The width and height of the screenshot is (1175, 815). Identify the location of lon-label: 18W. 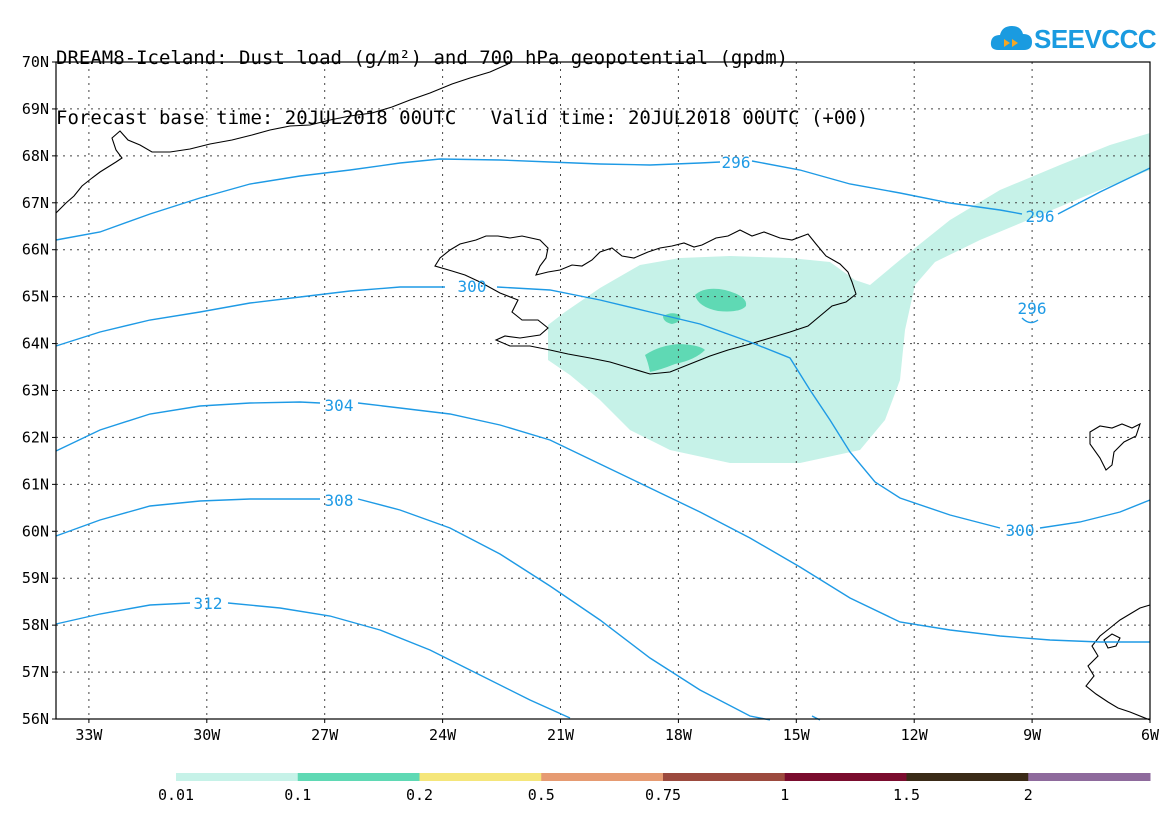
(679, 735).